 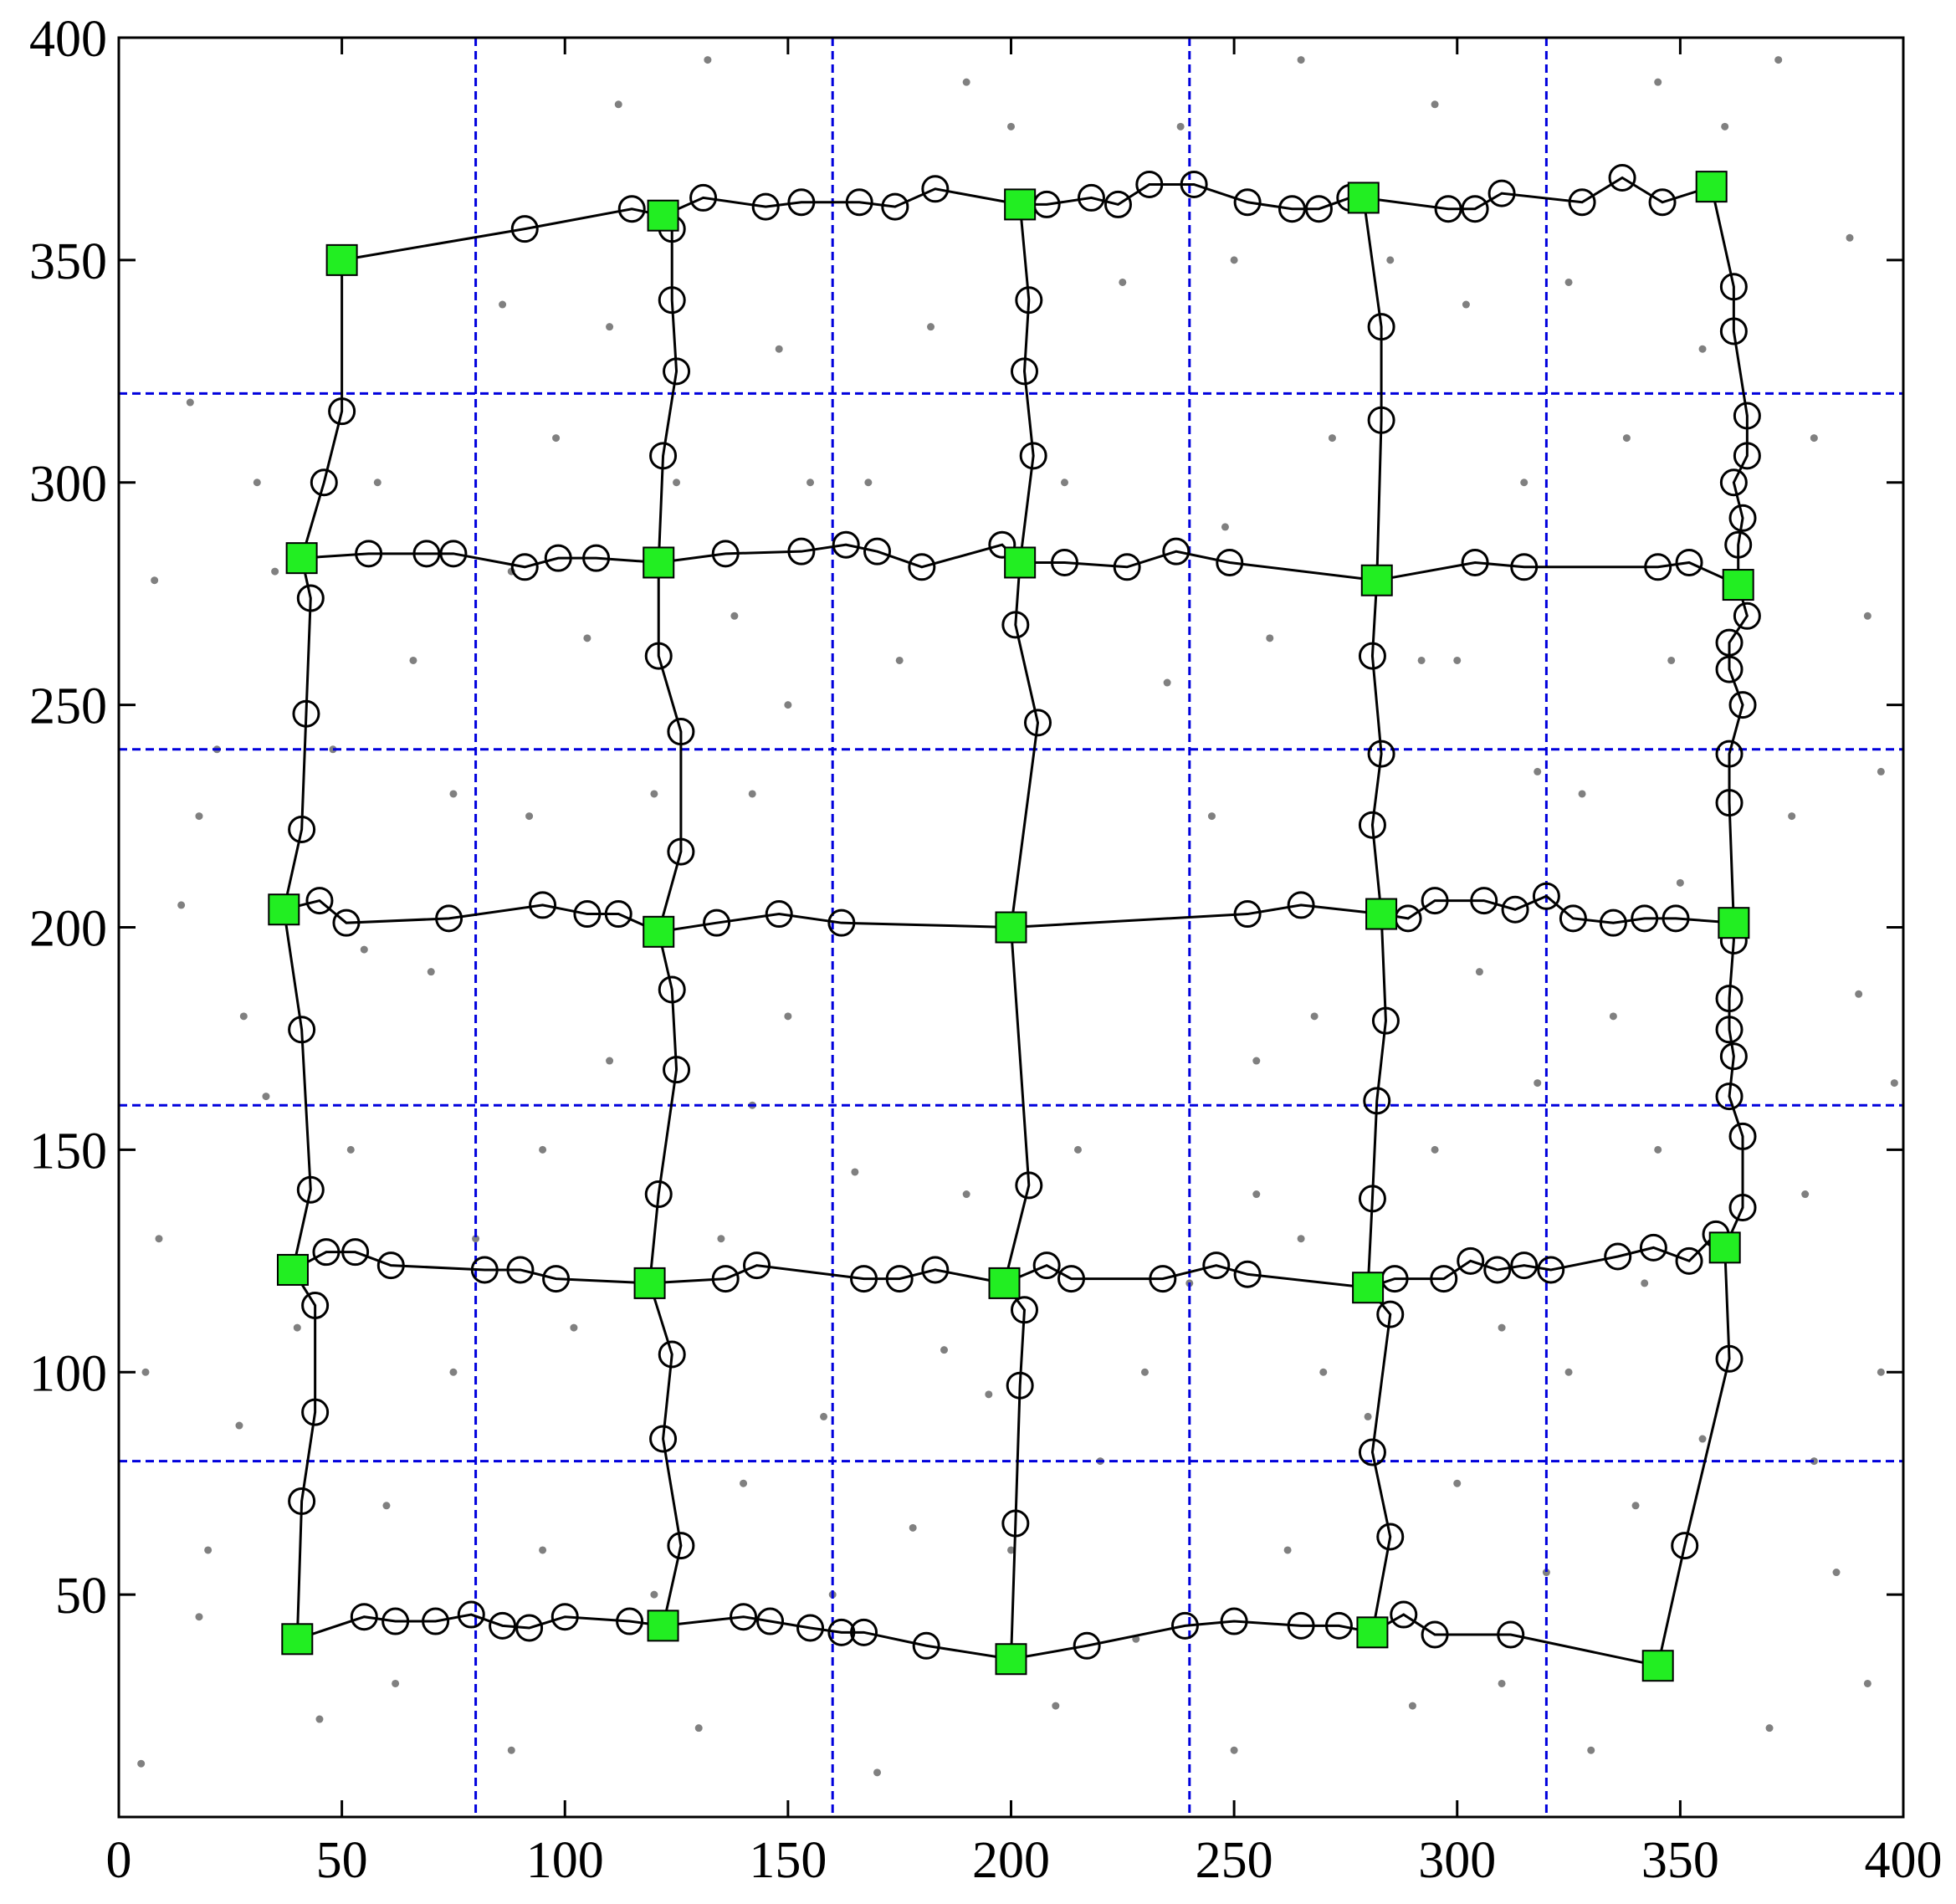 I want to click on y-tick-label: 150, so click(x=68, y=1151).